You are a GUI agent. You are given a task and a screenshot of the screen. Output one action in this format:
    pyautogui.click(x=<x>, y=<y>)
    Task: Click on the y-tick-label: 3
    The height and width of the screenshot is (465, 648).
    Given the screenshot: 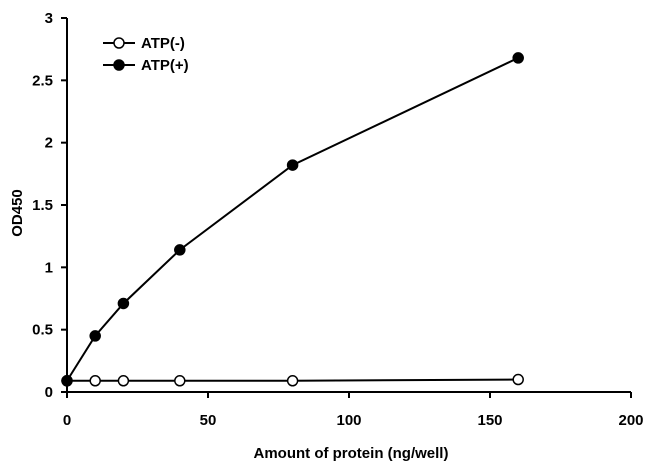 What is the action you would take?
    pyautogui.click(x=49, y=18)
    